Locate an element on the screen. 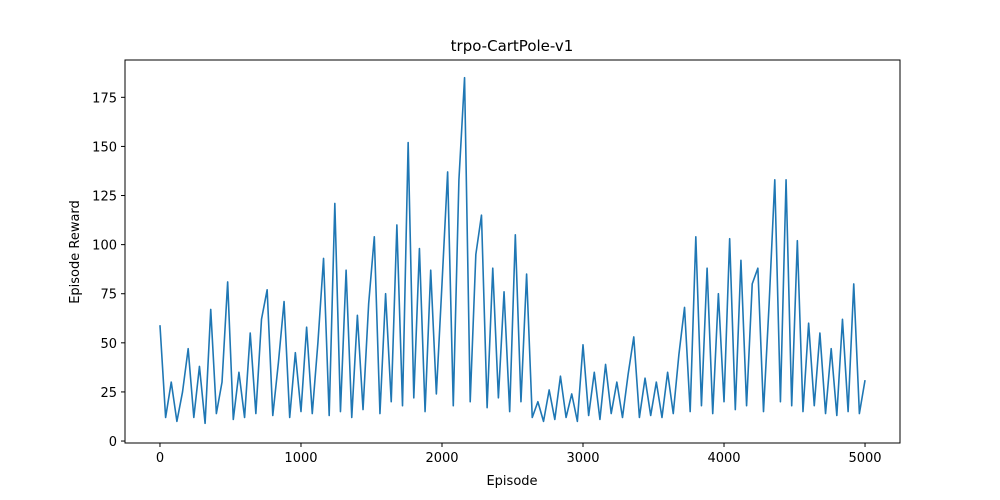 This screenshot has height=500, width=1000. x-tick-label: 4000 is located at coordinates (723, 458).